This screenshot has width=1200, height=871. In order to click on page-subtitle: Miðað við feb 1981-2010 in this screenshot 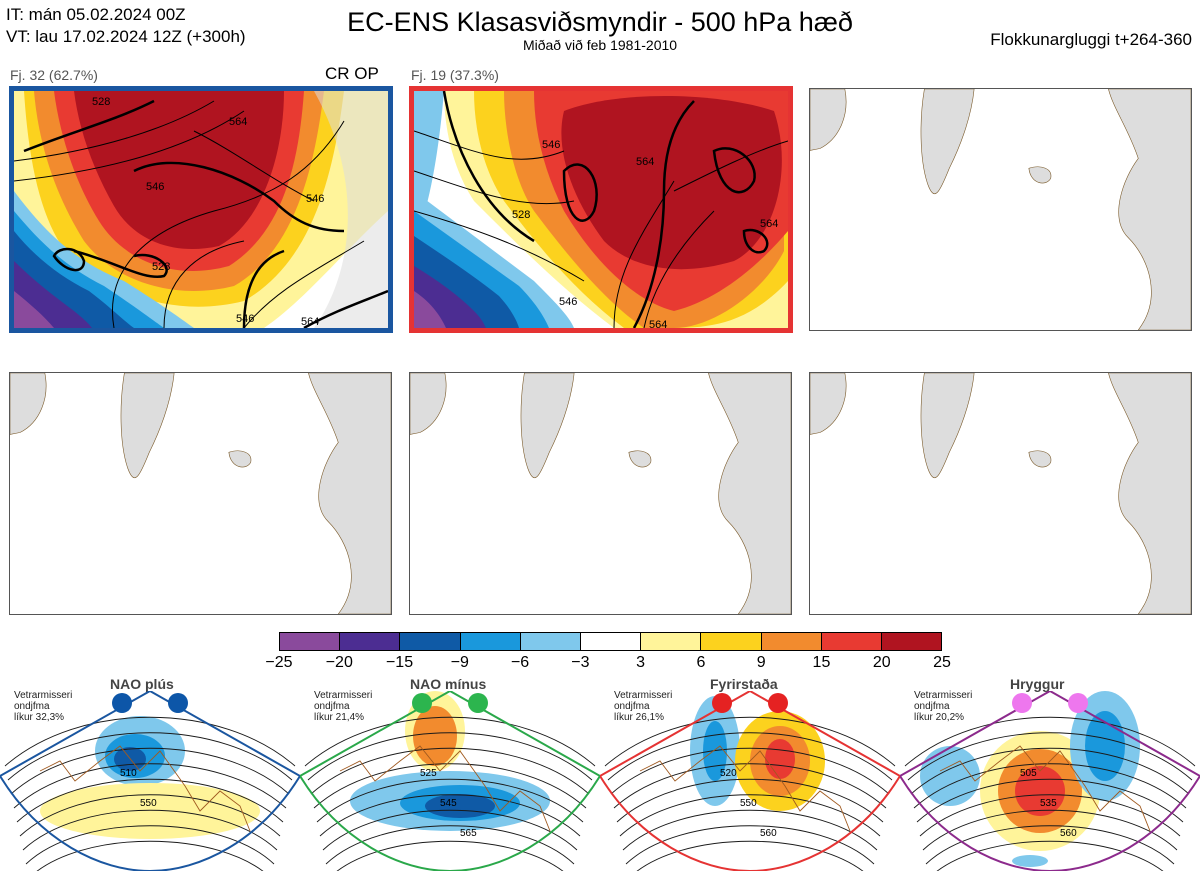, I will do `click(600, 45)`.